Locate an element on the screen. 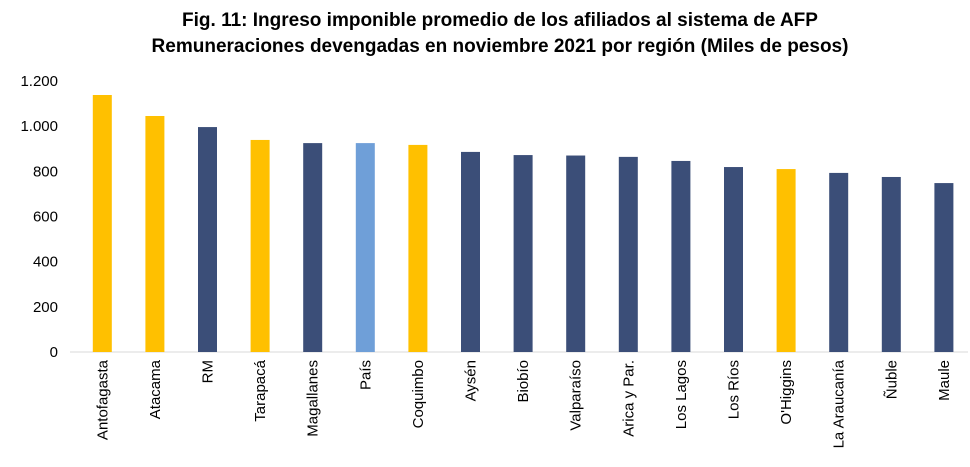 Image resolution: width=970 pixels, height=467 pixels. y-tick-label: 1.000 is located at coordinates (39, 126).